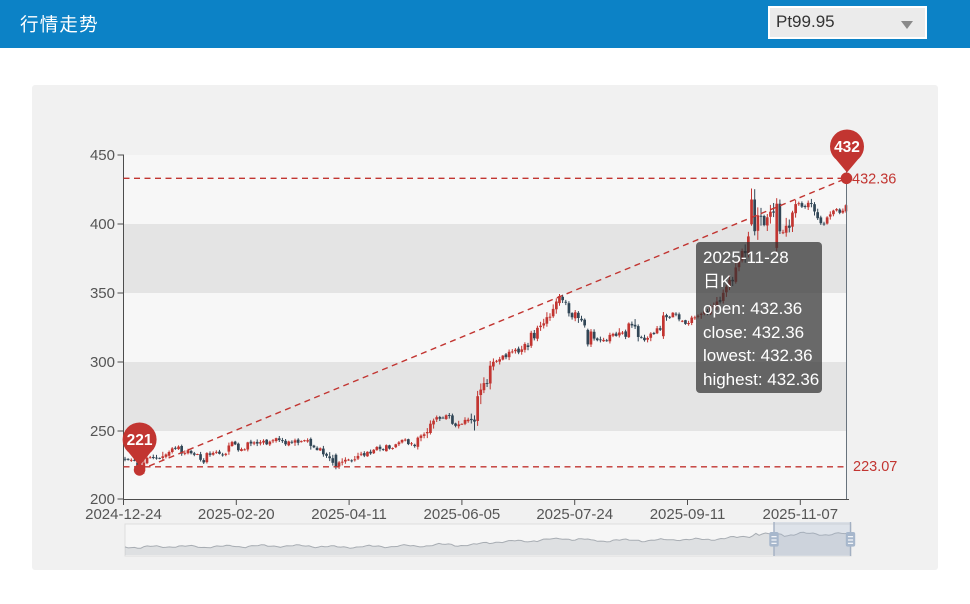  I want to click on svg-text: 223.07, so click(875, 467).